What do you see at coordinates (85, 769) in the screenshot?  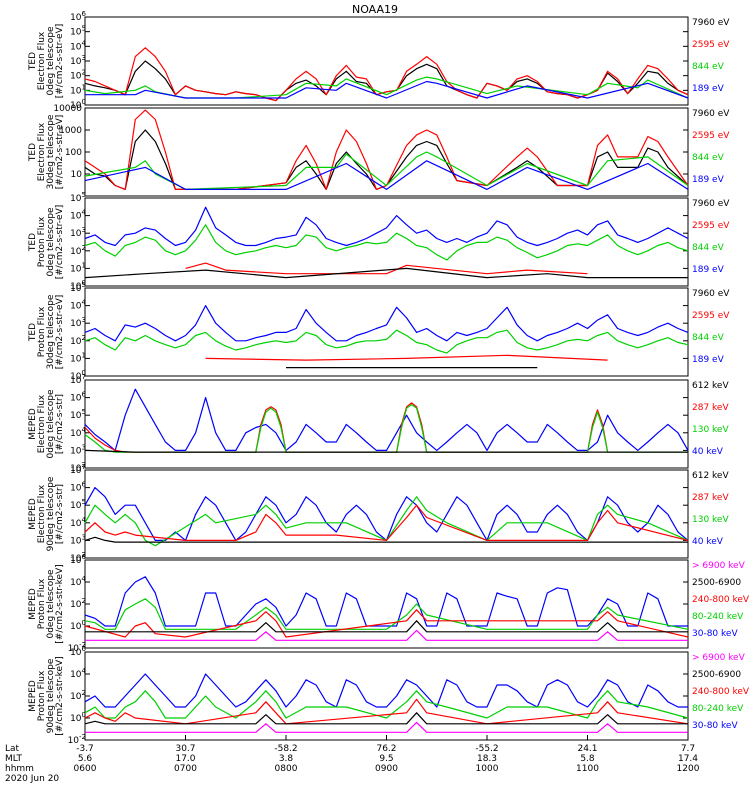 I see `x-tick-hhmm: 0600` at bounding box center [85, 769].